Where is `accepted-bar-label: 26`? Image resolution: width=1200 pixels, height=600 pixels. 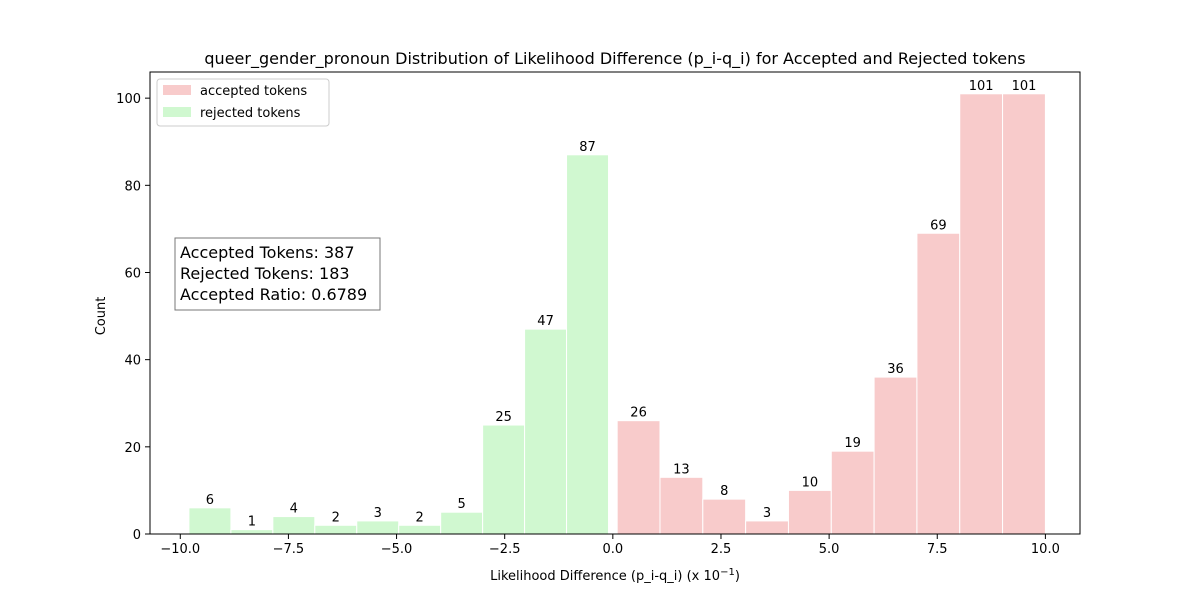
accepted-bar-label: 26 is located at coordinates (638, 413).